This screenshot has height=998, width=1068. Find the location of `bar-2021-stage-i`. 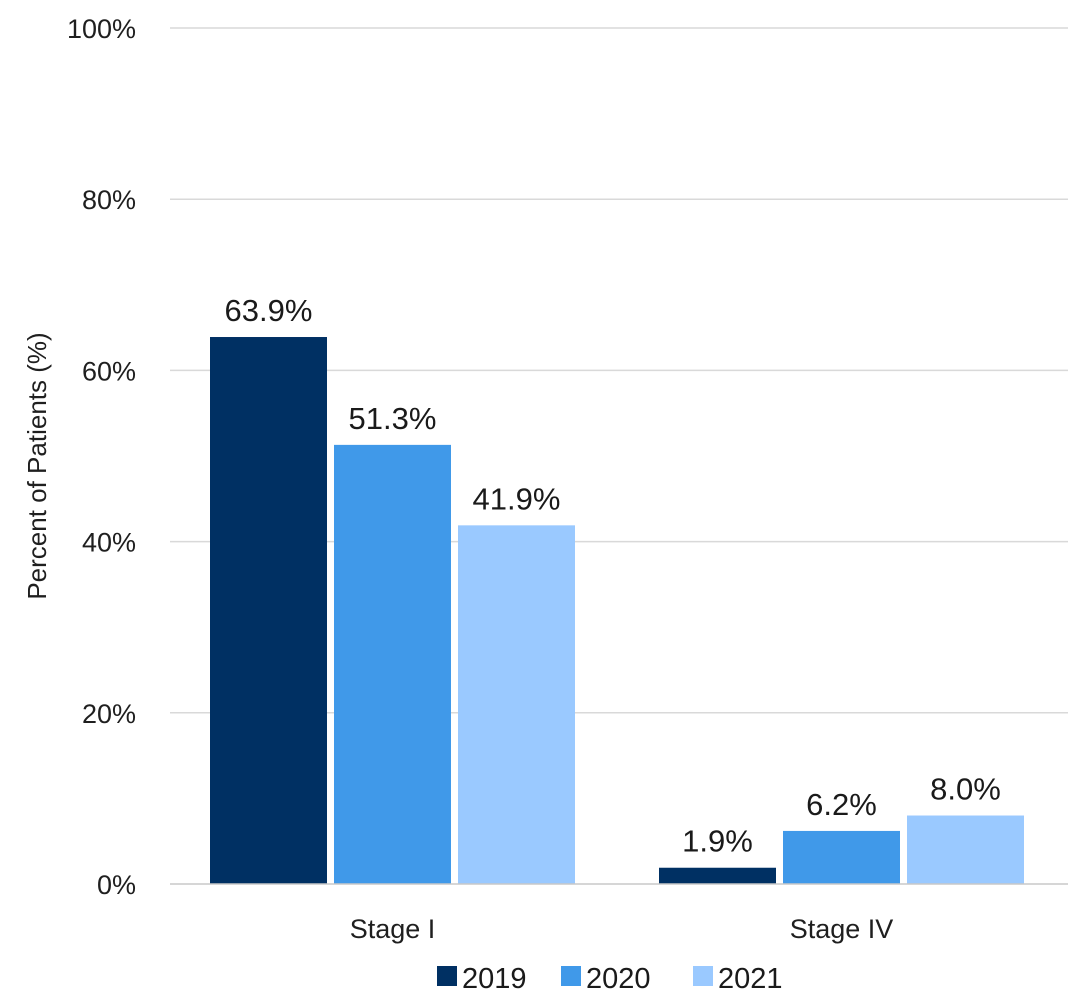

bar-2021-stage-i is located at coordinates (516, 704).